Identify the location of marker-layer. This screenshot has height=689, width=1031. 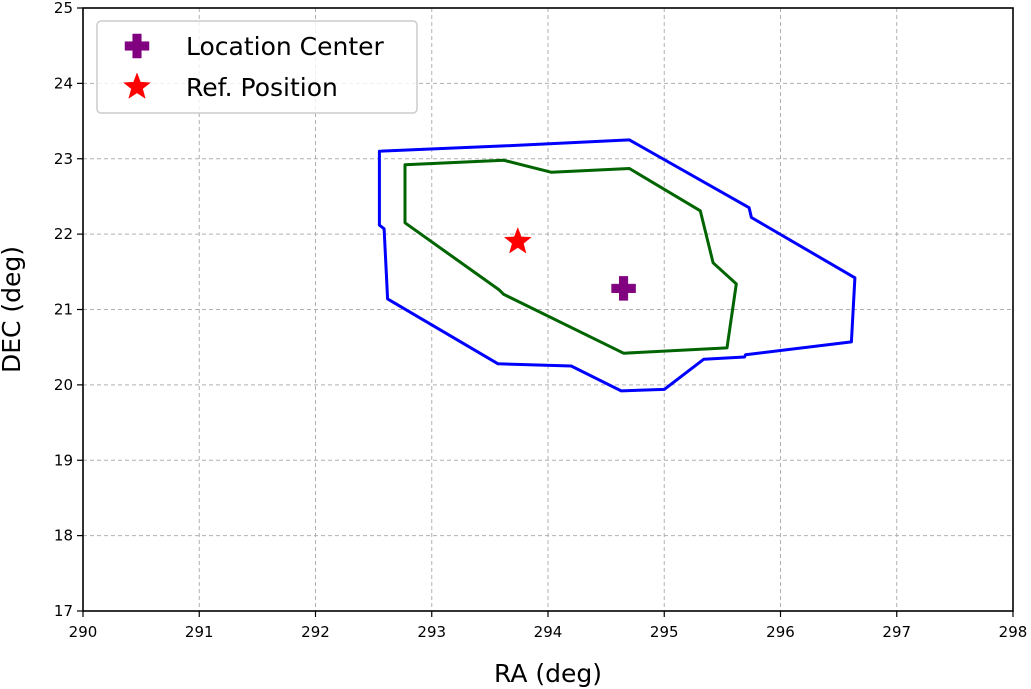
(569, 263).